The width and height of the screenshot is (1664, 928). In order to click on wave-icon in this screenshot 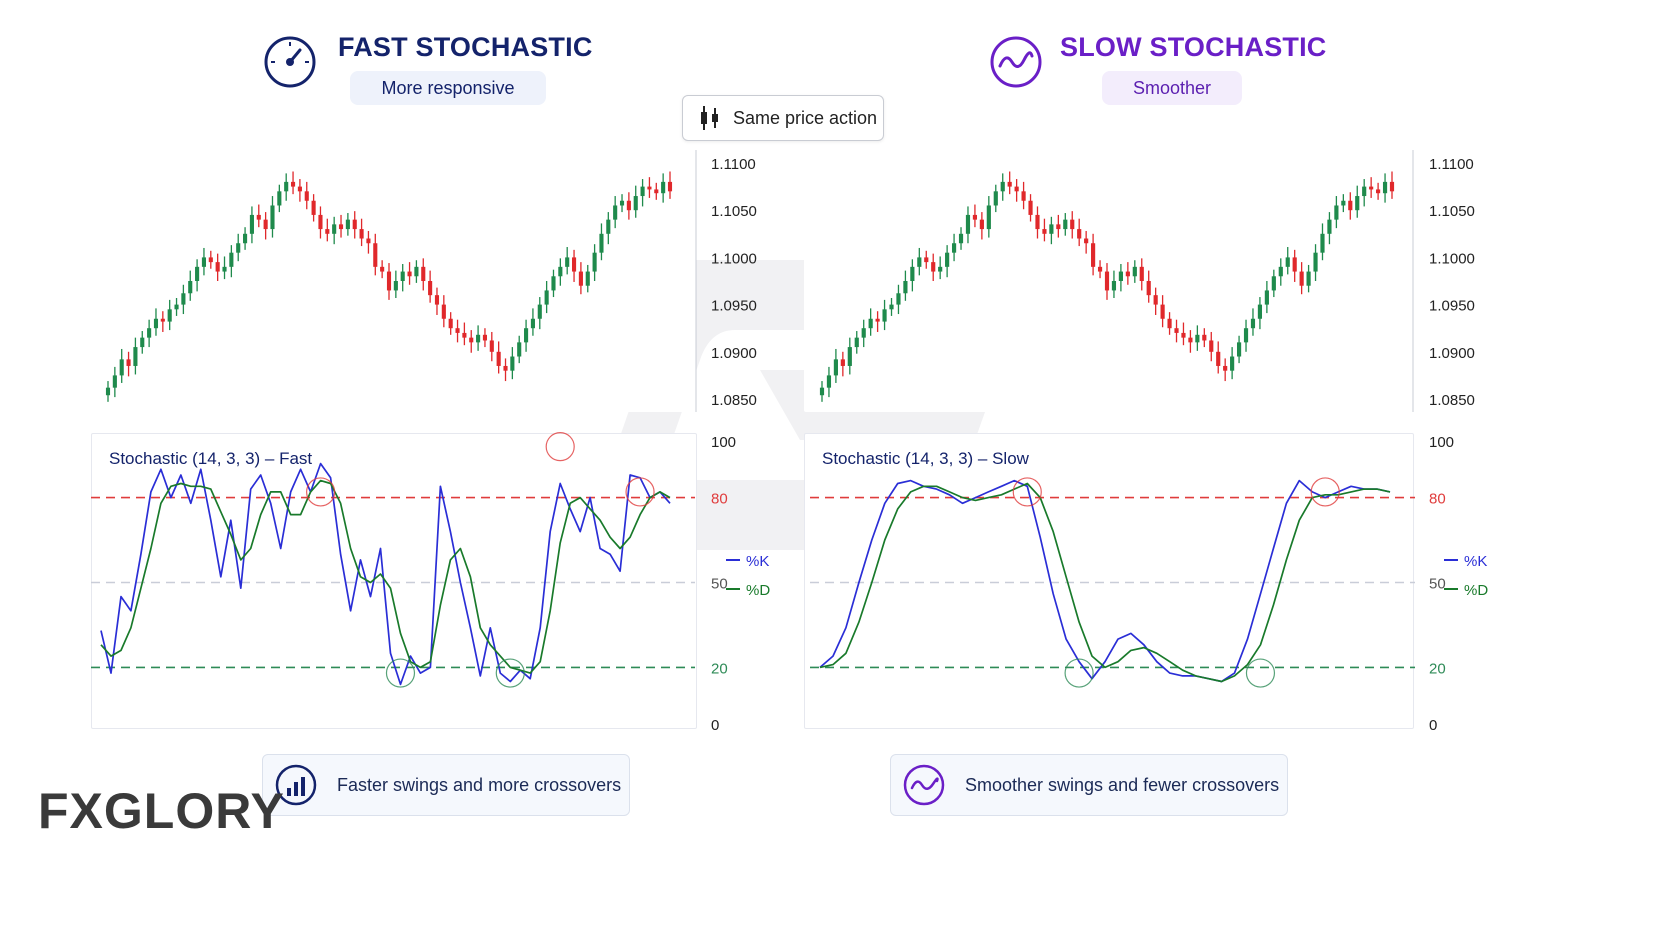, I will do `click(924, 785)`.